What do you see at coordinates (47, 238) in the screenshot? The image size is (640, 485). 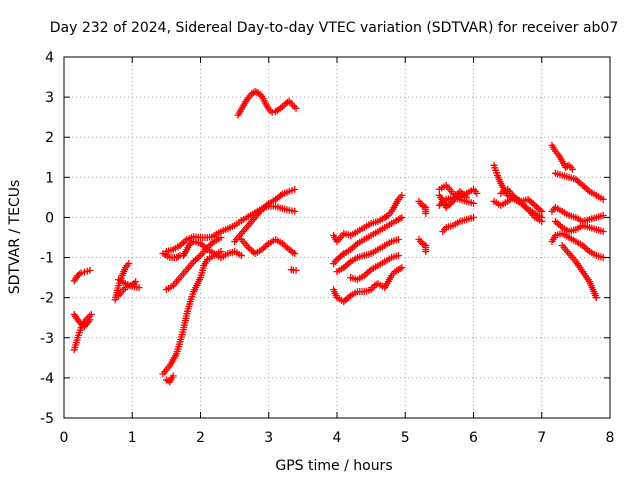 I see `y-axis-tick-labels: -5 -4 -3 -2 -1 0 1 2 3 4` at bounding box center [47, 238].